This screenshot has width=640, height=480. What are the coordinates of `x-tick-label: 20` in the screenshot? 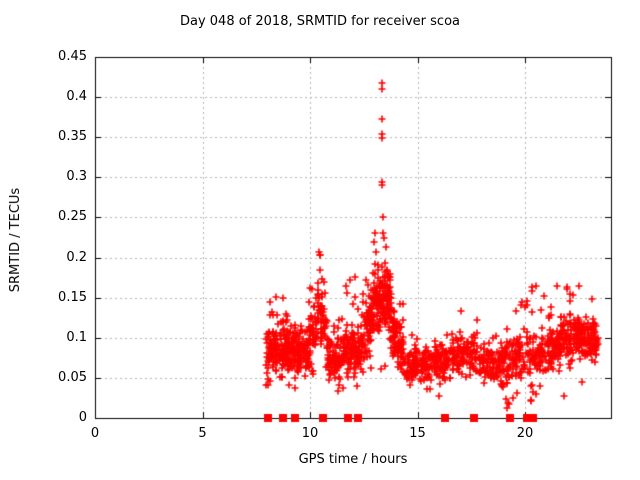 It's located at (525, 433).